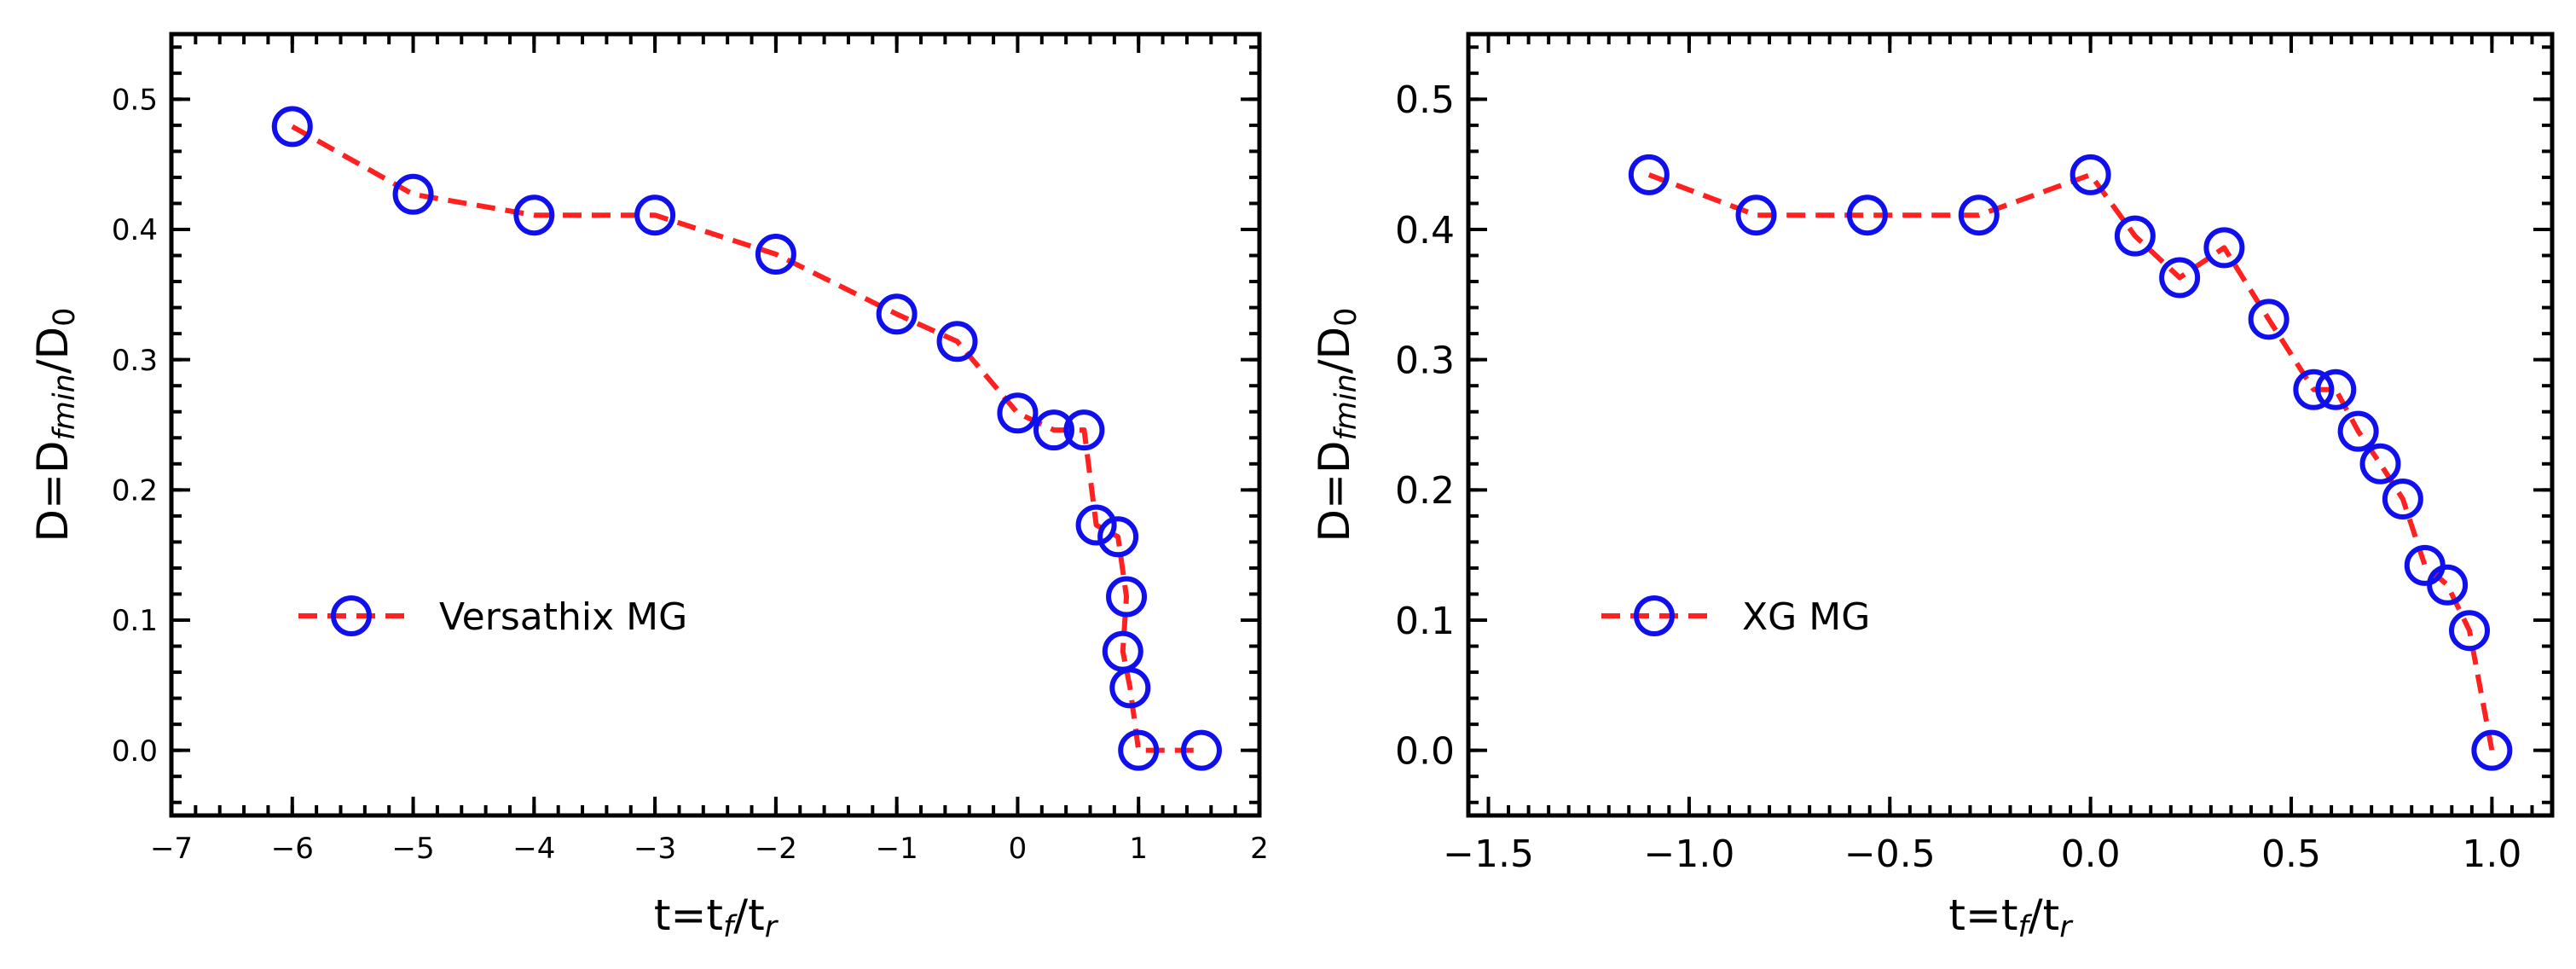 The height and width of the screenshot is (969, 2576). What do you see at coordinates (776, 849) in the screenshot?
I see `x-tick-label: −2` at bounding box center [776, 849].